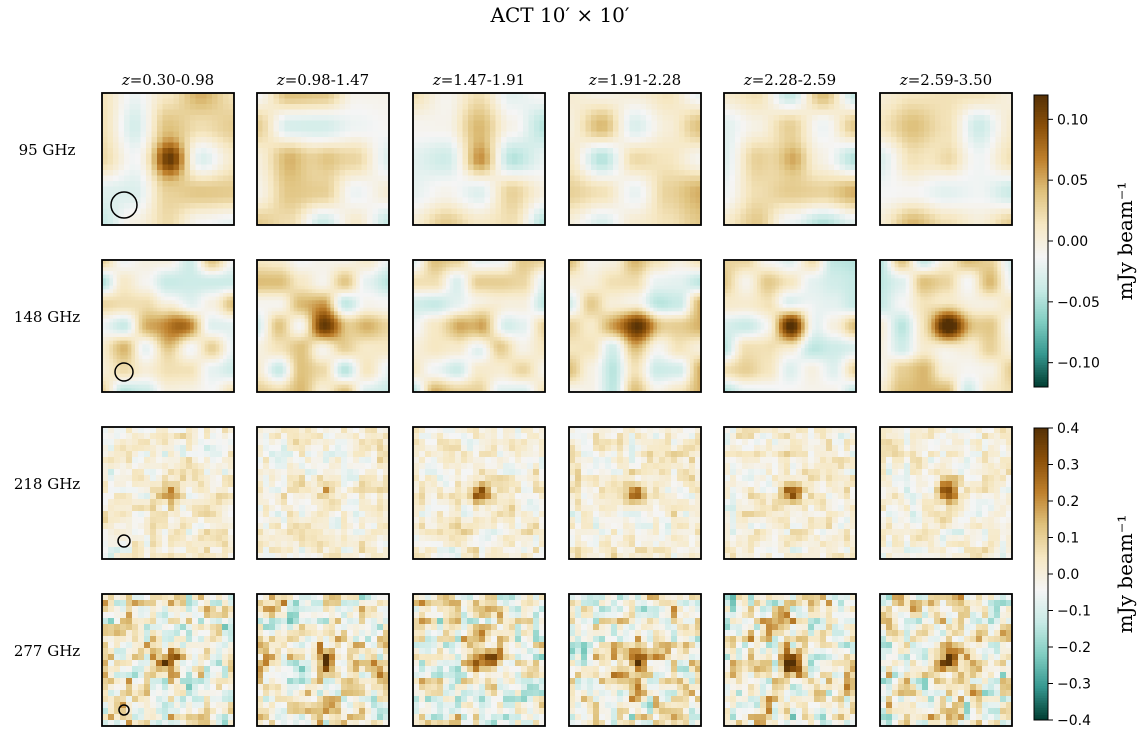 The width and height of the screenshot is (1144, 731). What do you see at coordinates (1068, 575) in the screenshot?
I see `colorbar-tick-label: 0.0` at bounding box center [1068, 575].